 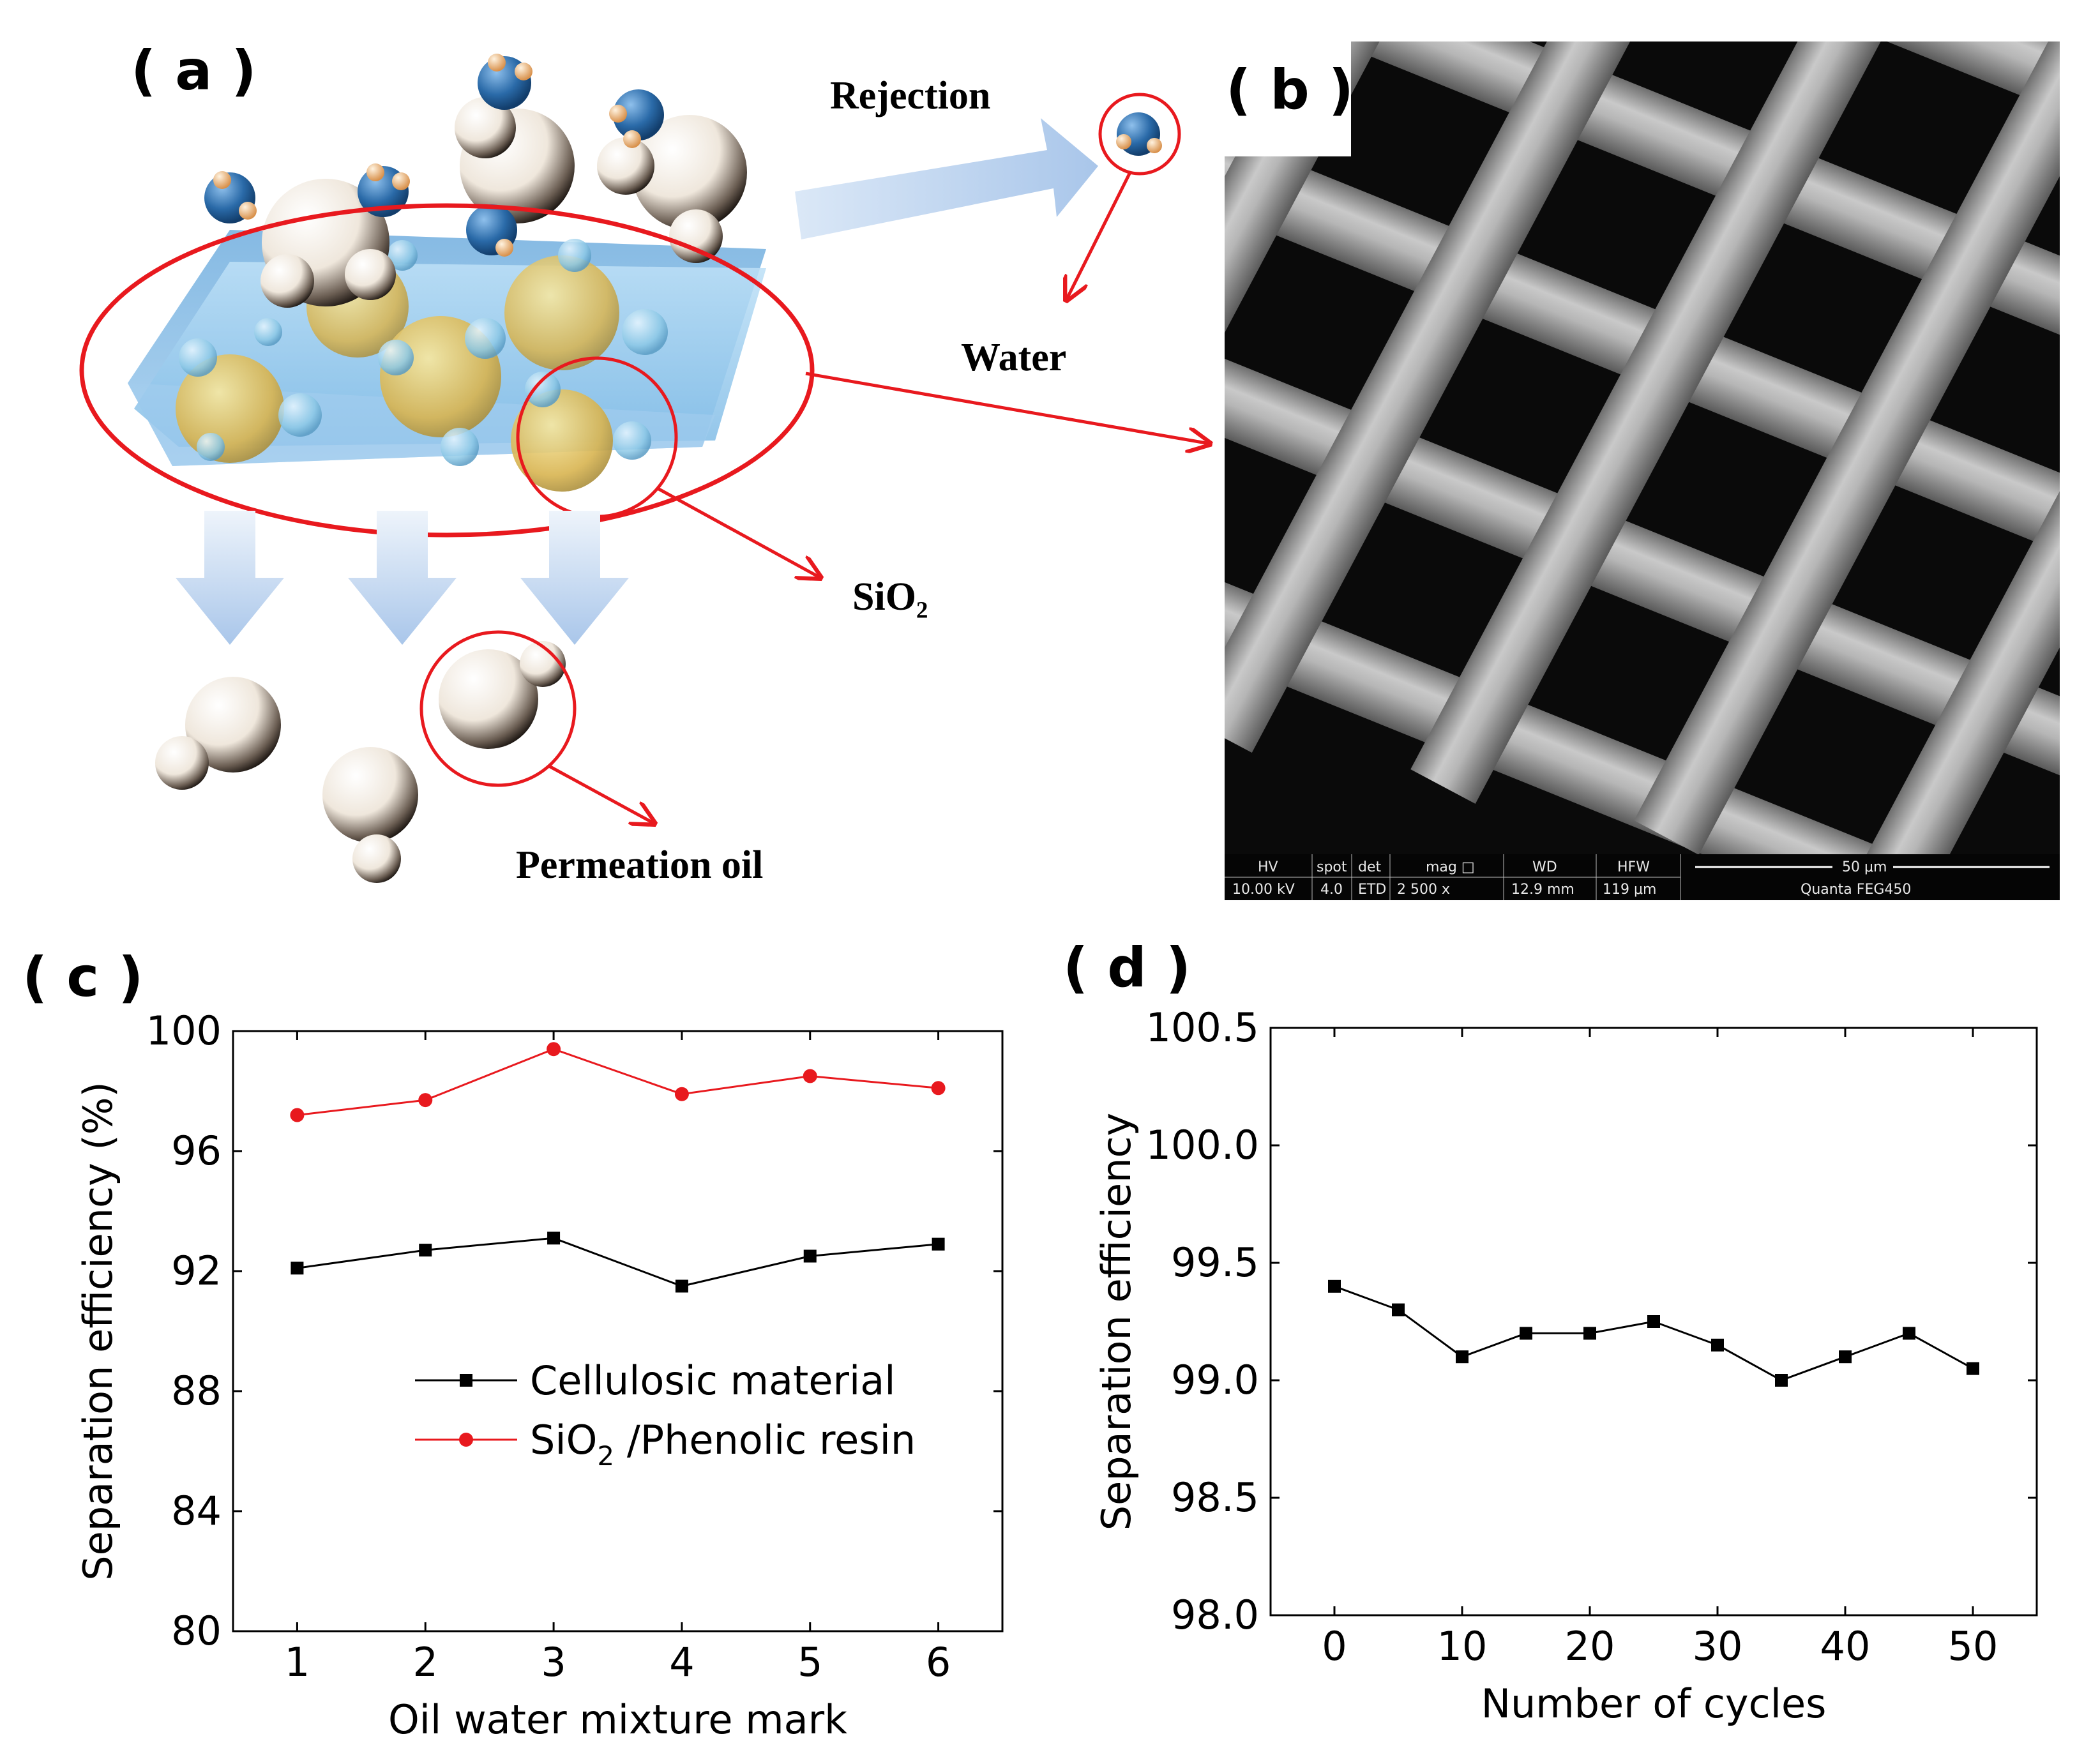 What do you see at coordinates (1268, 867) in the screenshot?
I see `sem-hv-header: HV` at bounding box center [1268, 867].